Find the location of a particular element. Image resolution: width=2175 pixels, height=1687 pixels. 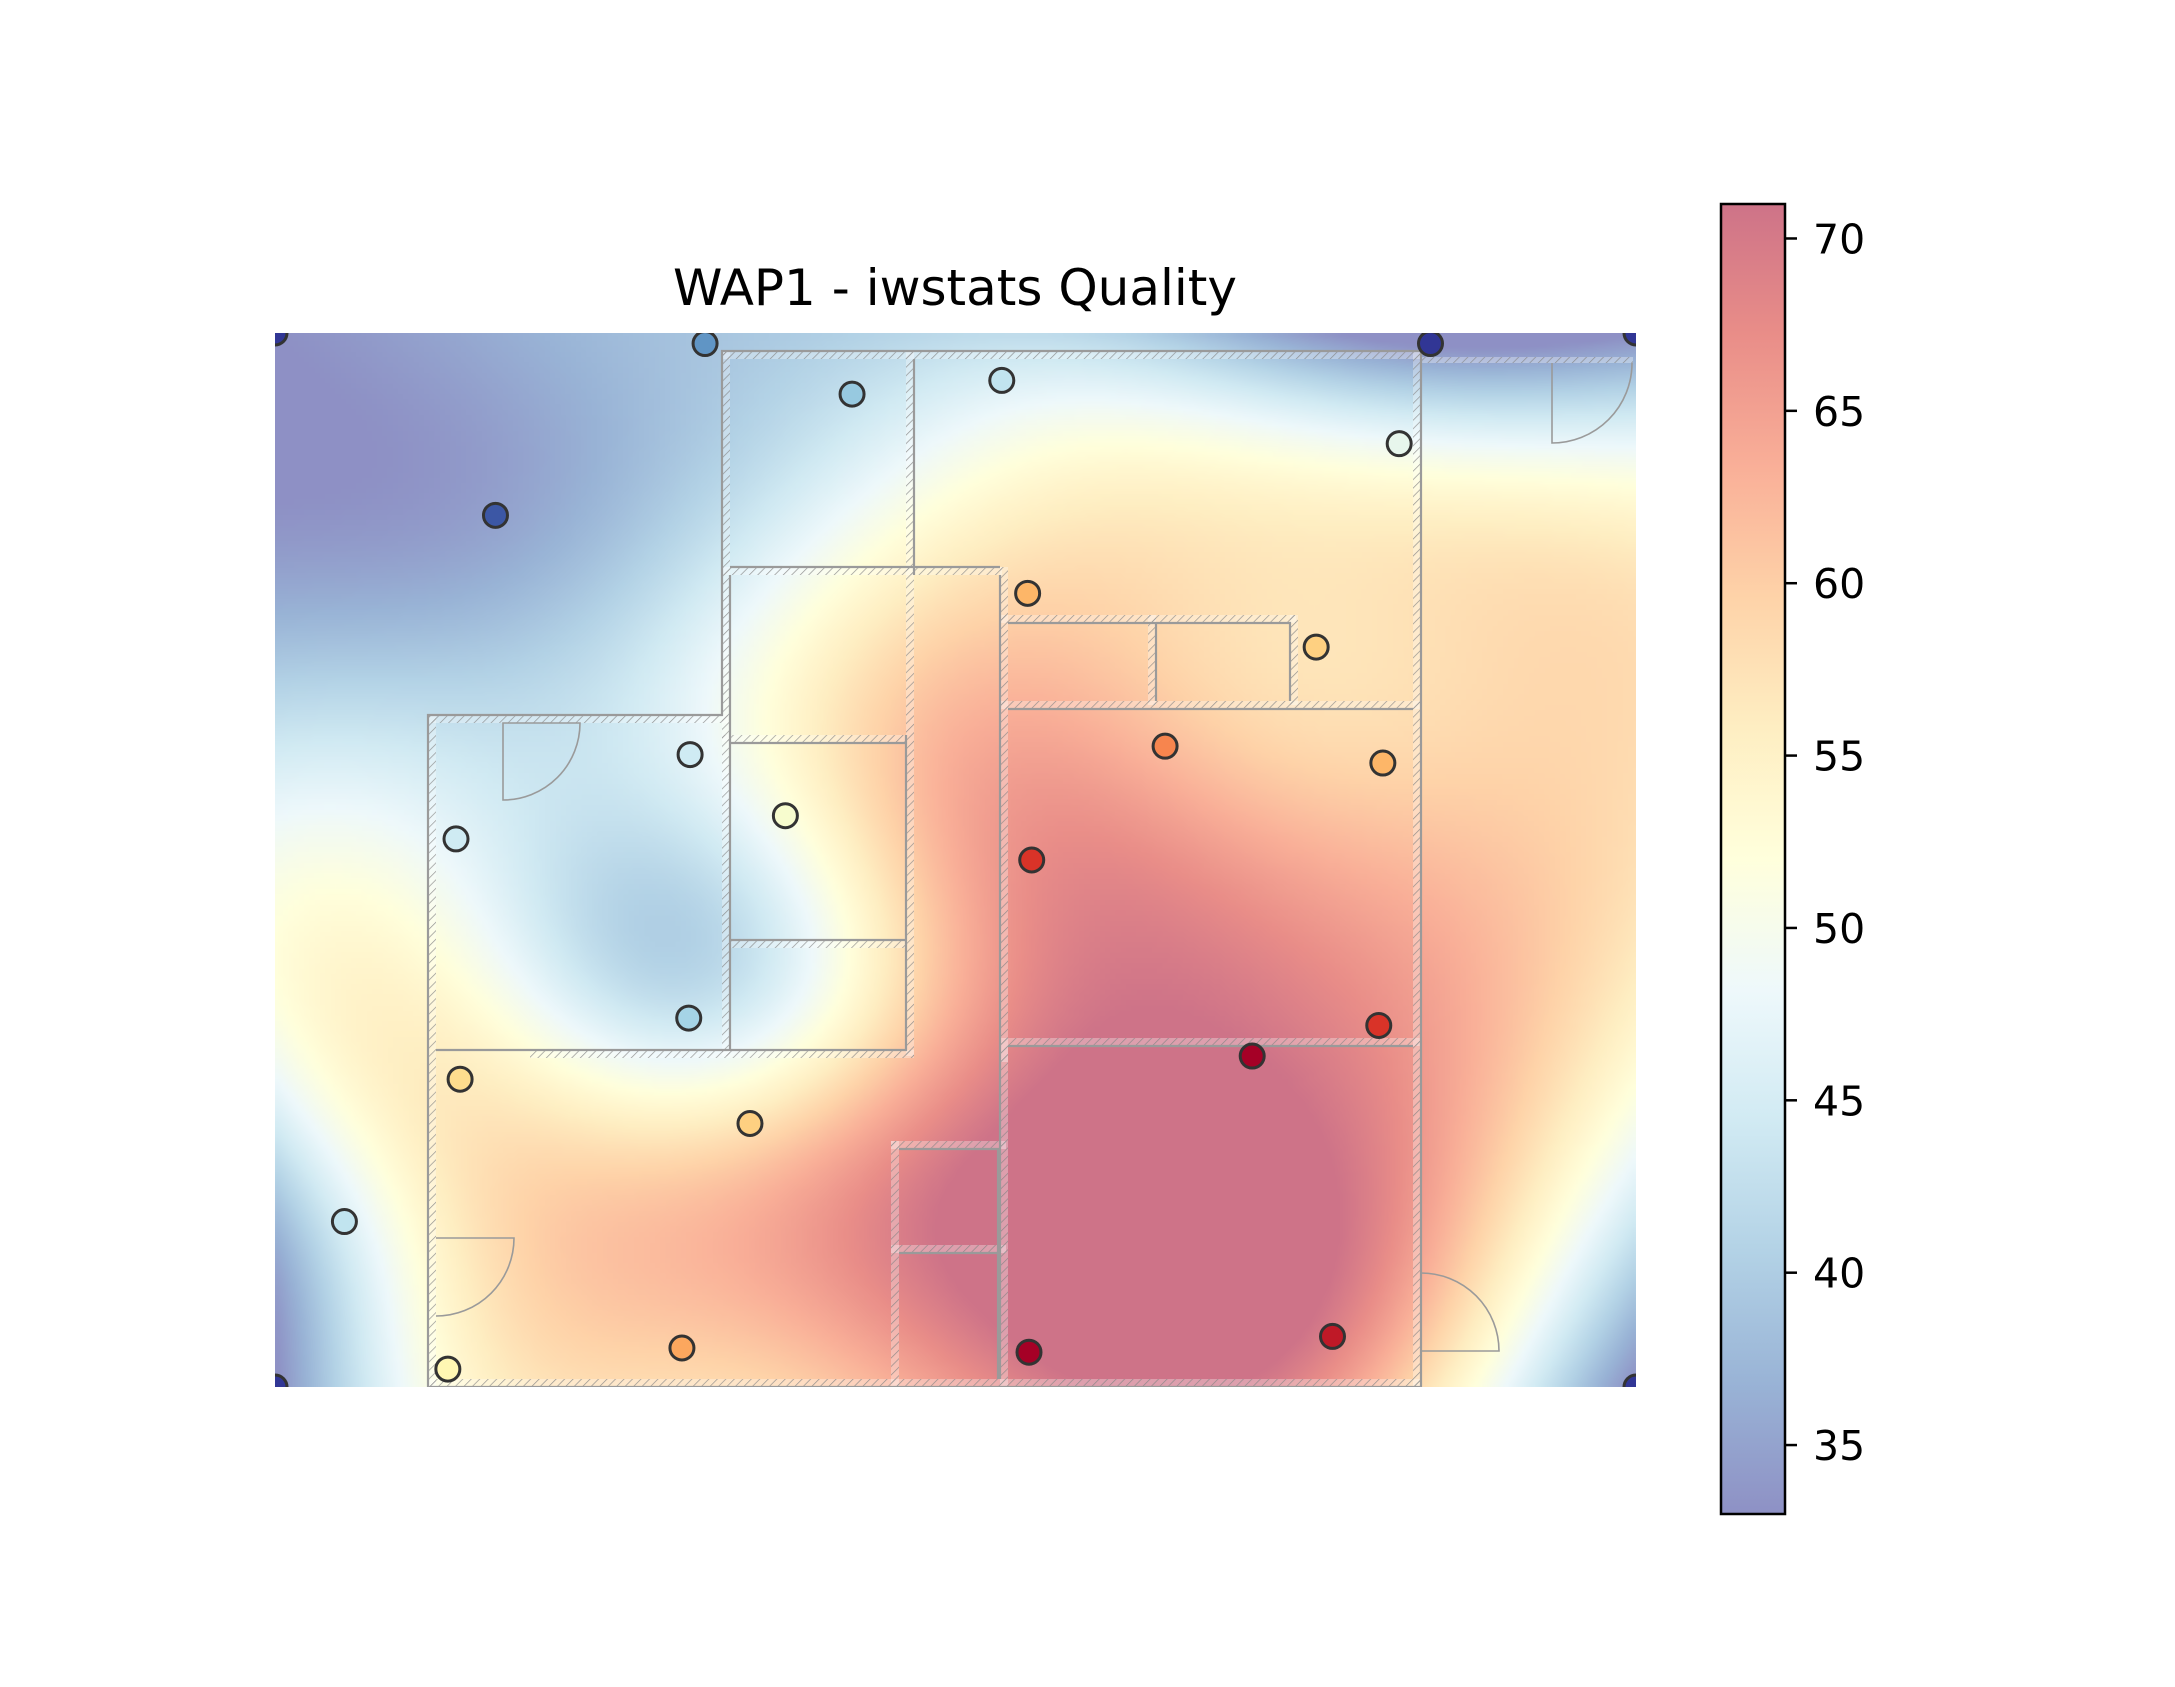

colorbar-frame is located at coordinates (1753, 859).